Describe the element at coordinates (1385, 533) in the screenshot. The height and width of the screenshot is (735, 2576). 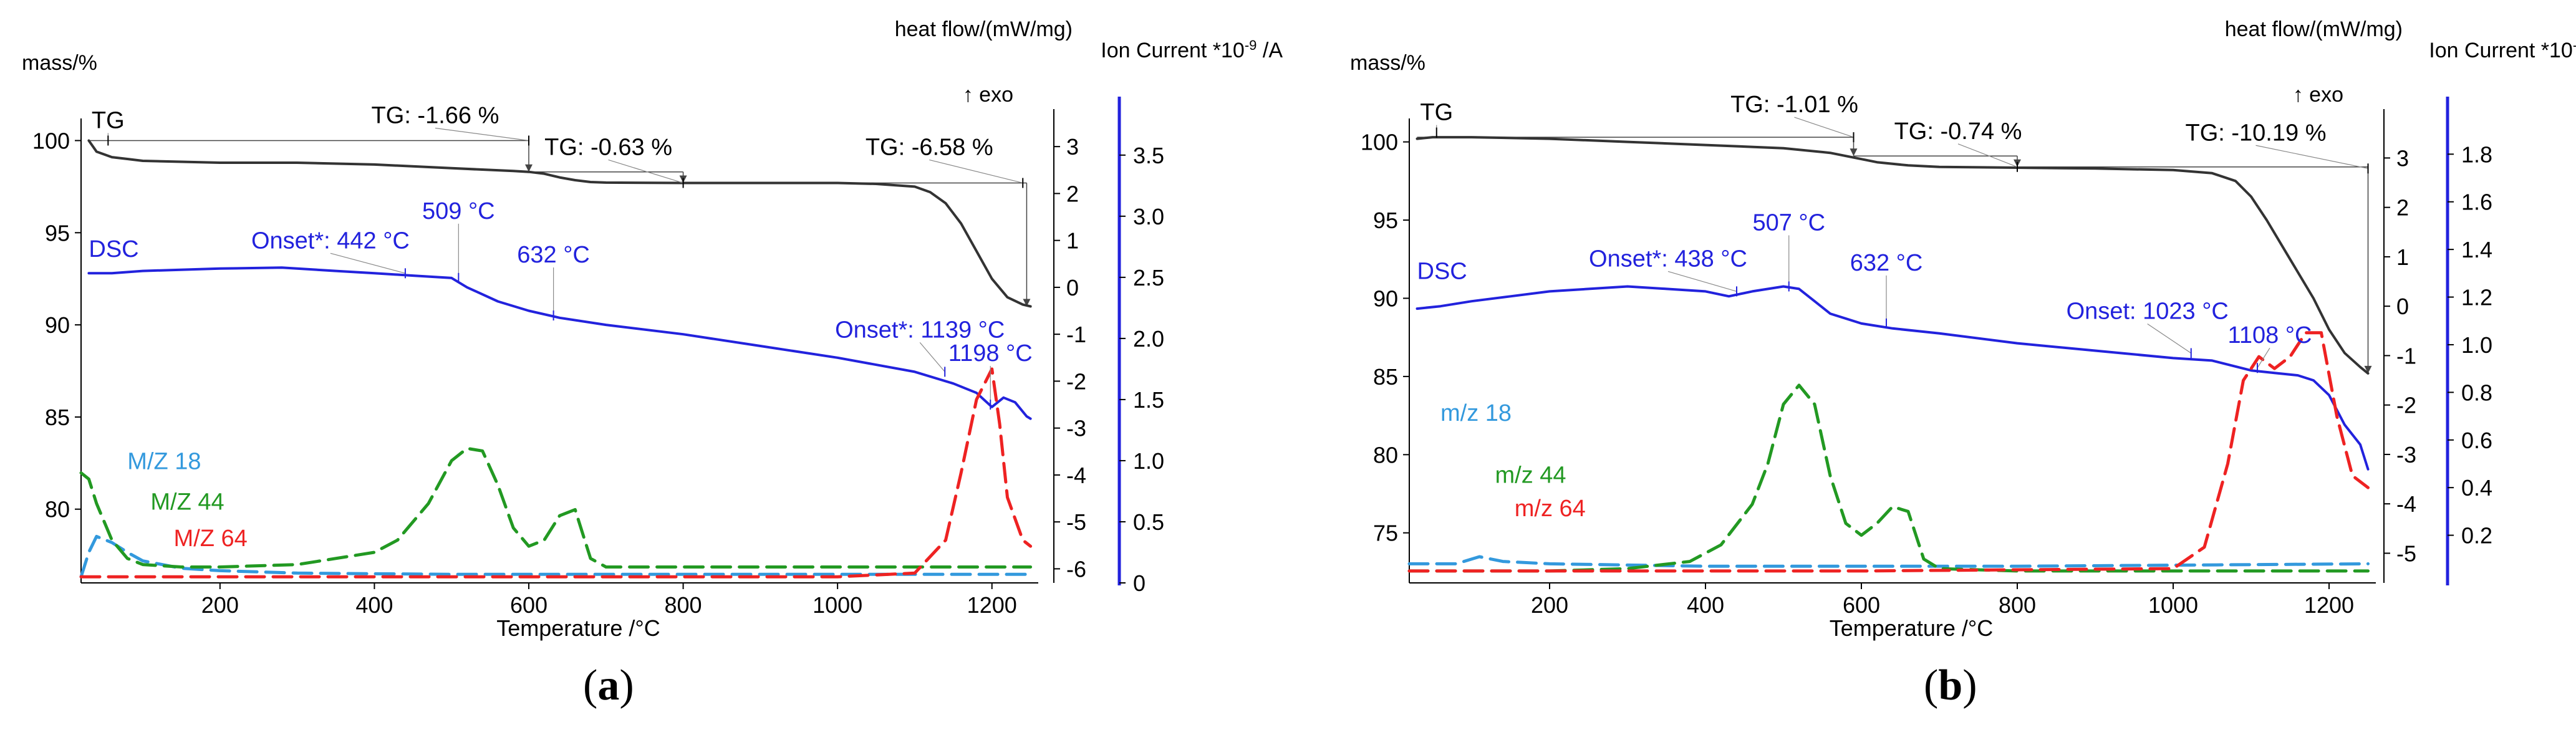
I see `mass-tick-label: 75` at that location.